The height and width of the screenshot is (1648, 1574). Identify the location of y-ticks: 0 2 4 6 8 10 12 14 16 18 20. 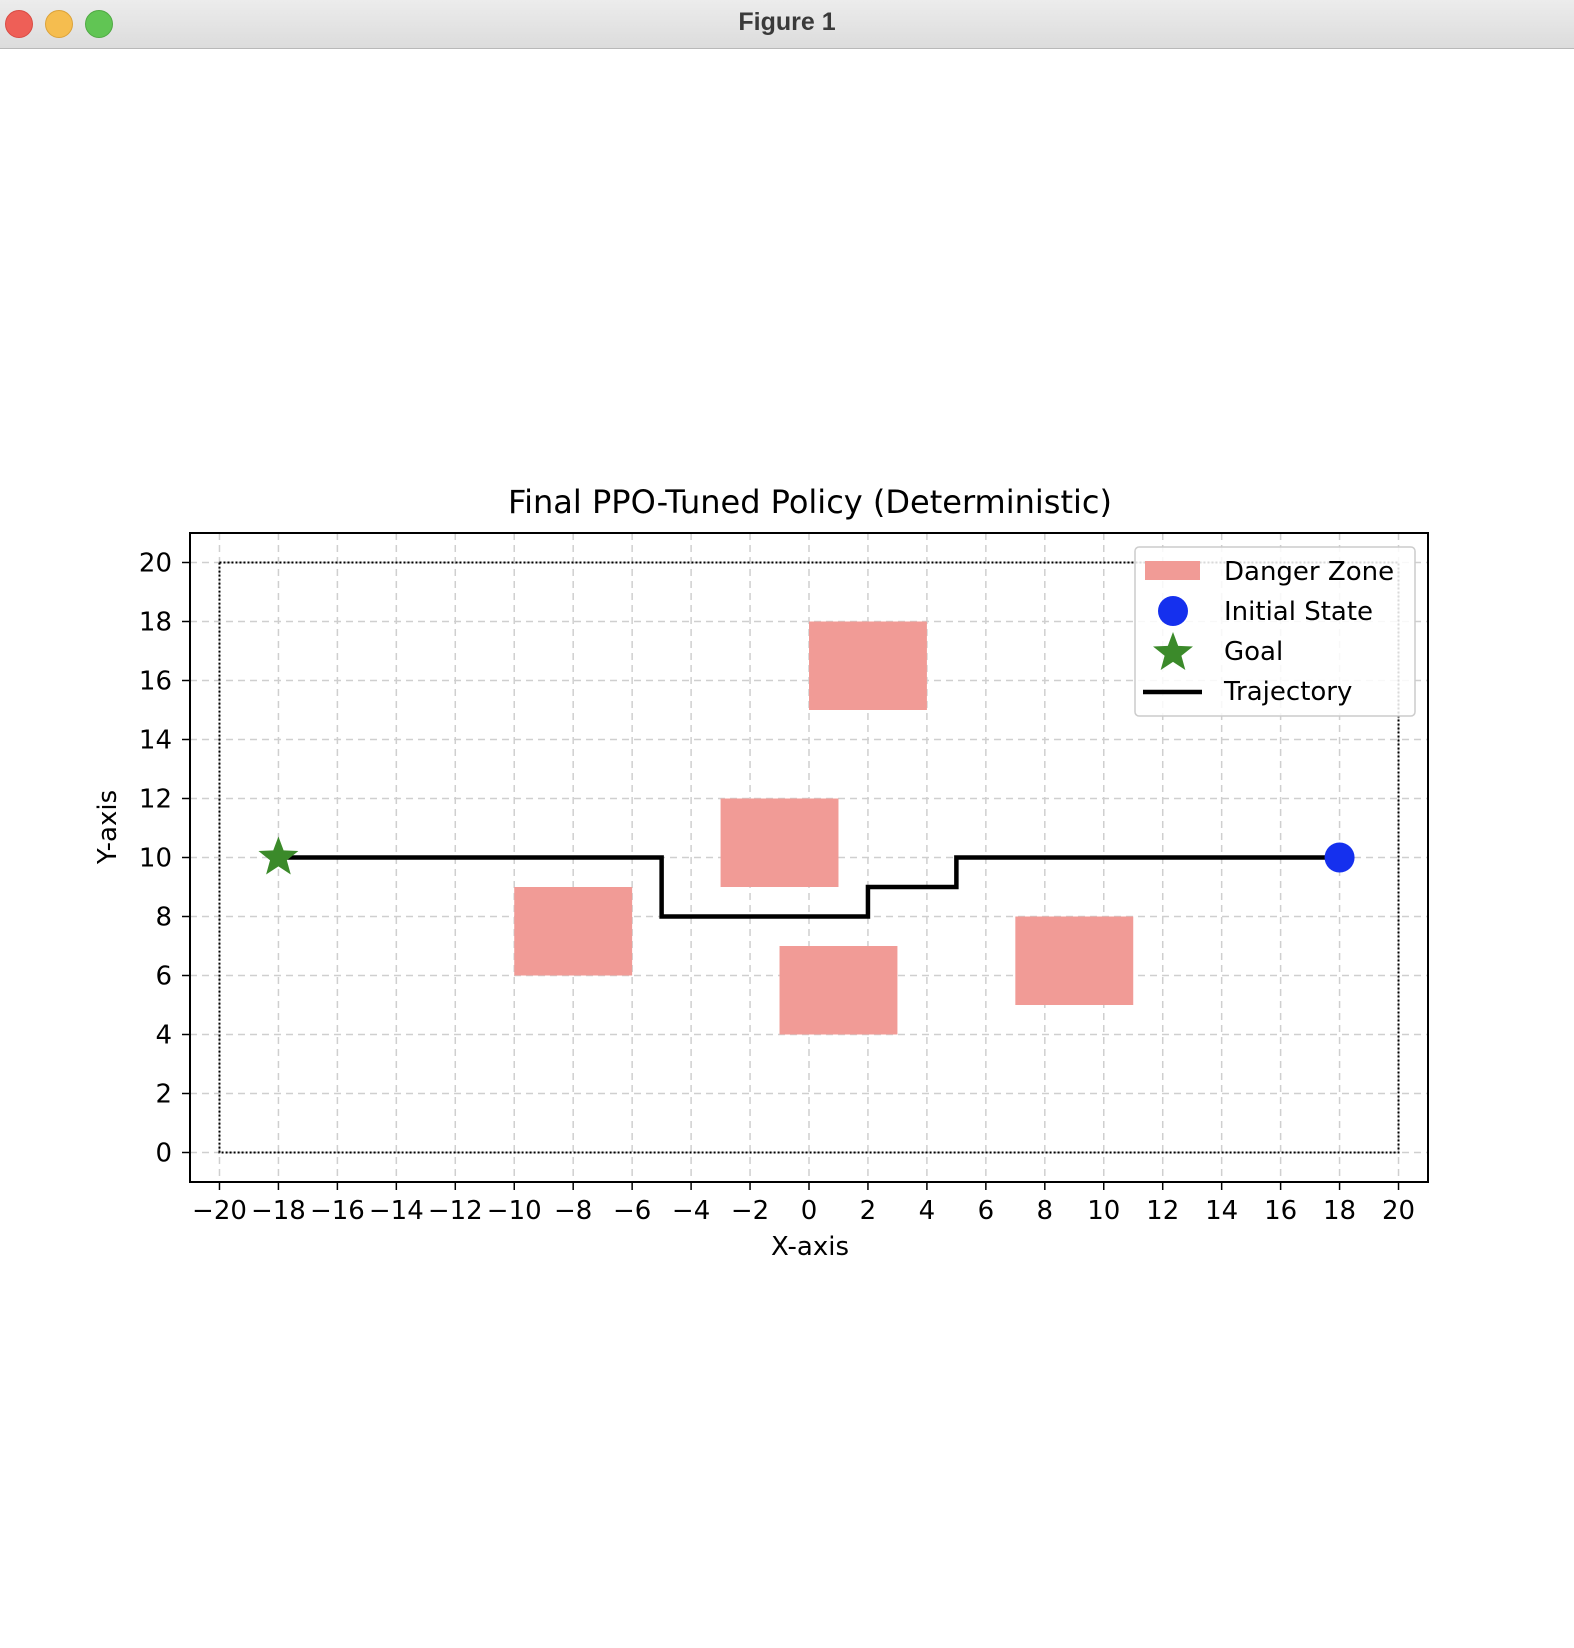
(164, 859).